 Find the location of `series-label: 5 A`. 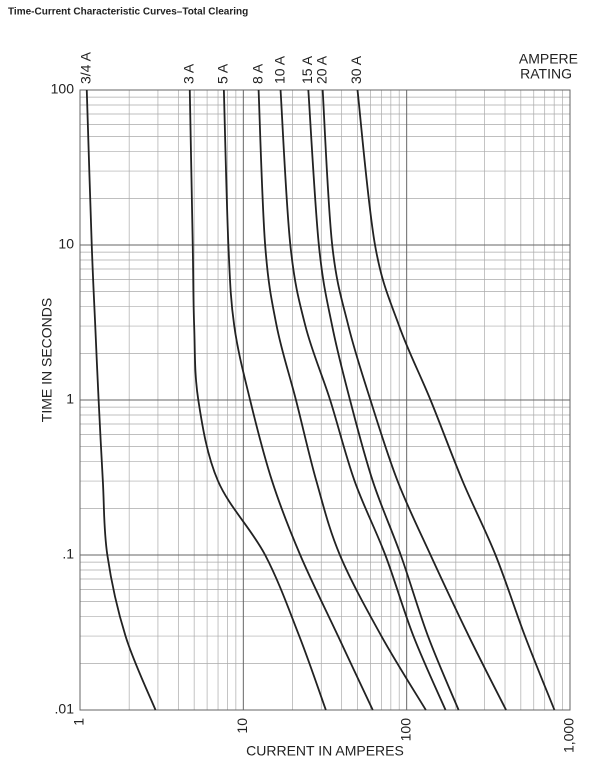

series-label: 5 A is located at coordinates (223, 73).